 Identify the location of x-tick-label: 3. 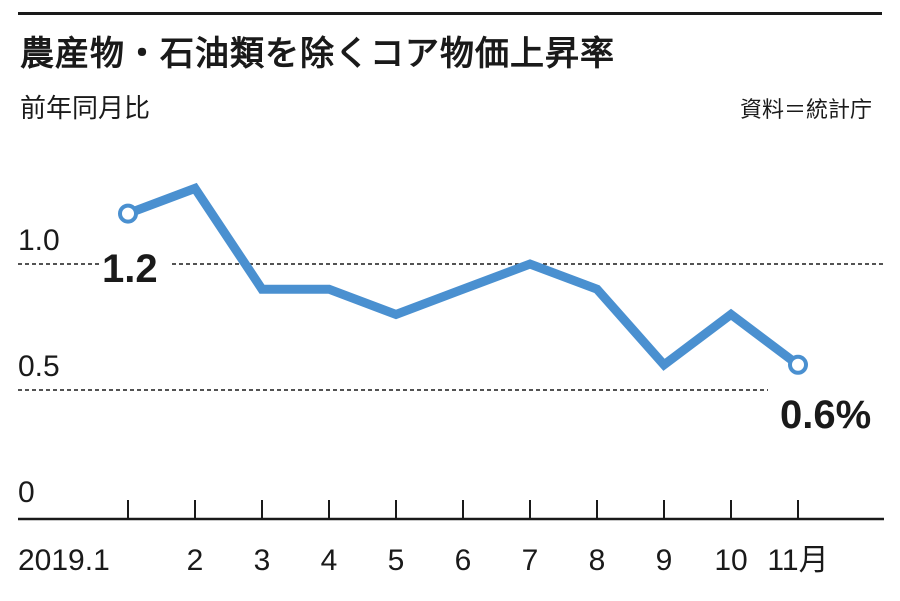
(262, 560).